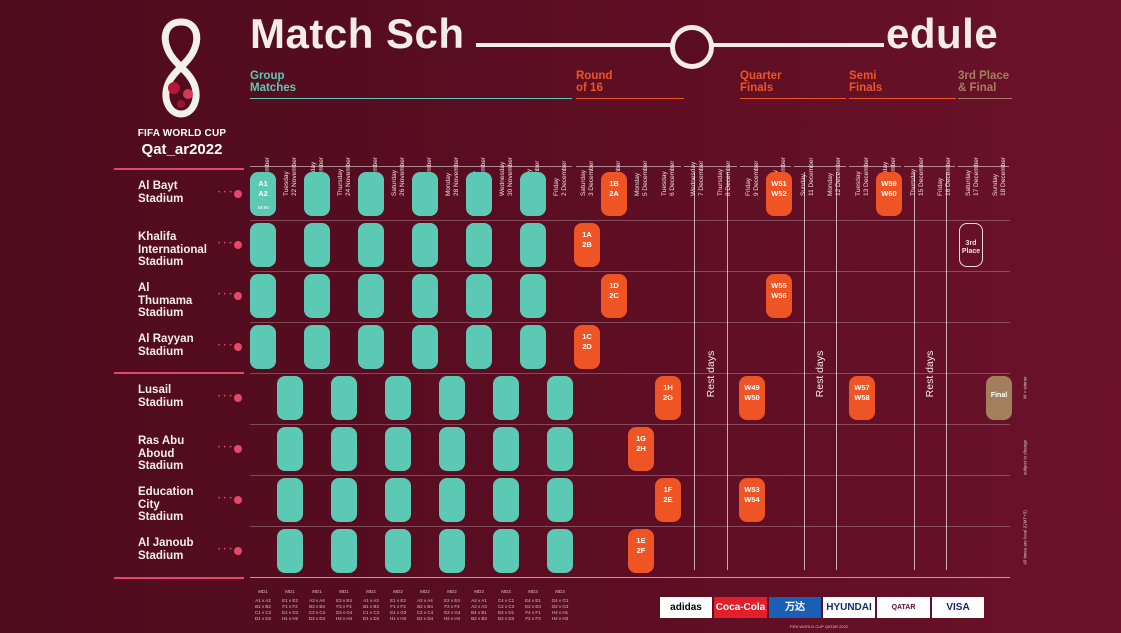  What do you see at coordinates (182, 149) in the screenshot?
I see `logo-subtitle: Qat_ar2022` at bounding box center [182, 149].